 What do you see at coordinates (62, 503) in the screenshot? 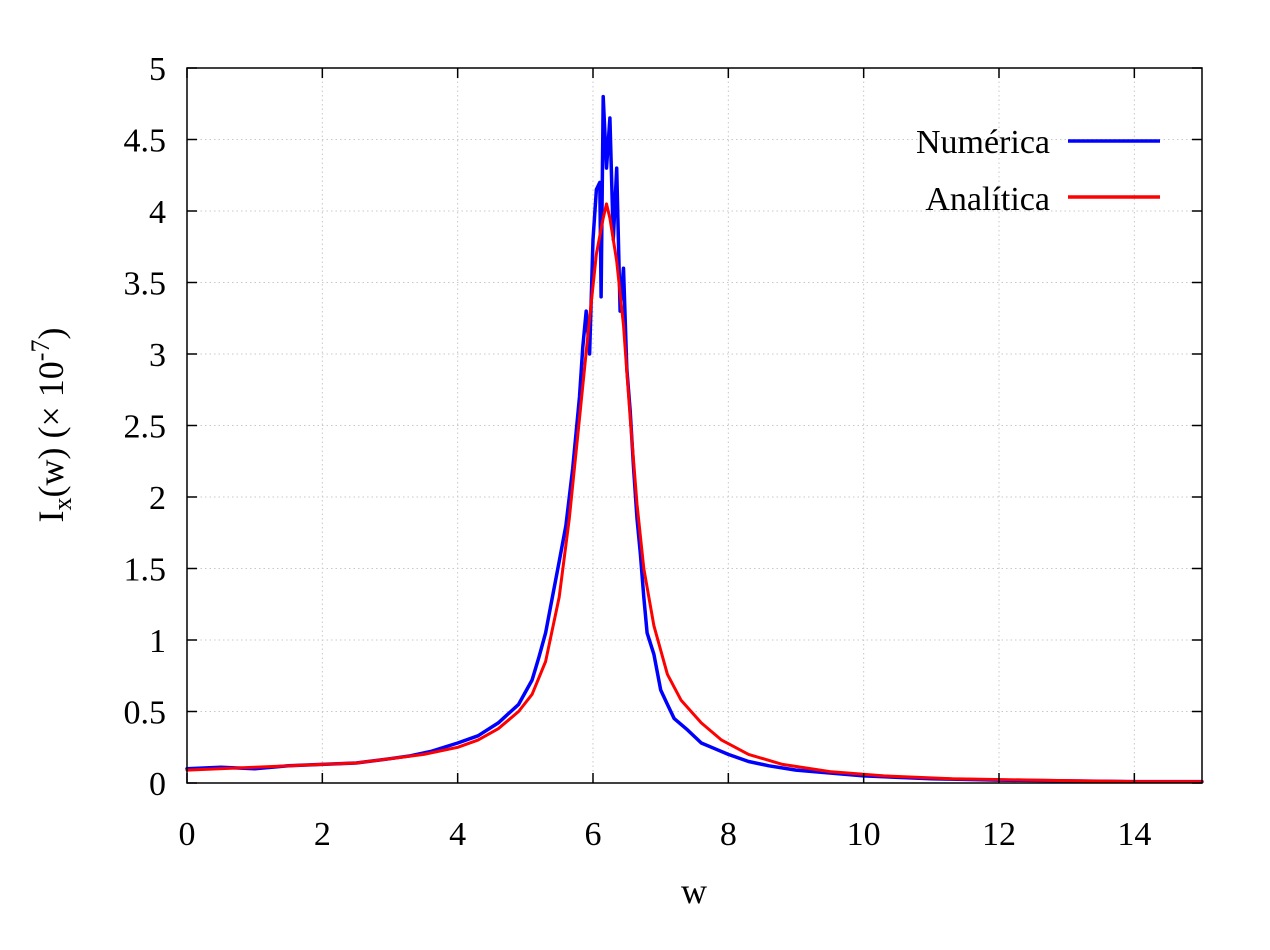
I see `y-axis-title-sub: x` at bounding box center [62, 503].